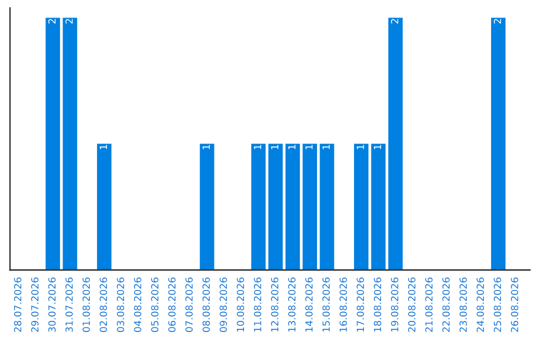 This screenshot has height=340, width=540. Describe the element at coordinates (309, 305) in the screenshot. I see `x-tick-label: 14.08.2026` at that location.